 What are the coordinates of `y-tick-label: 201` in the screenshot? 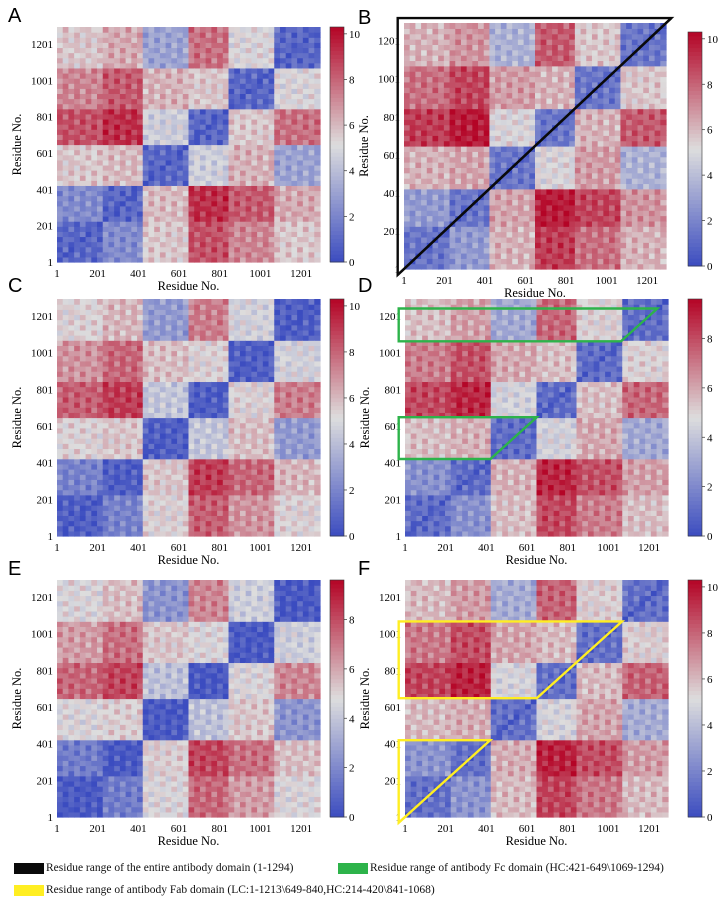 It's located at (45, 227).